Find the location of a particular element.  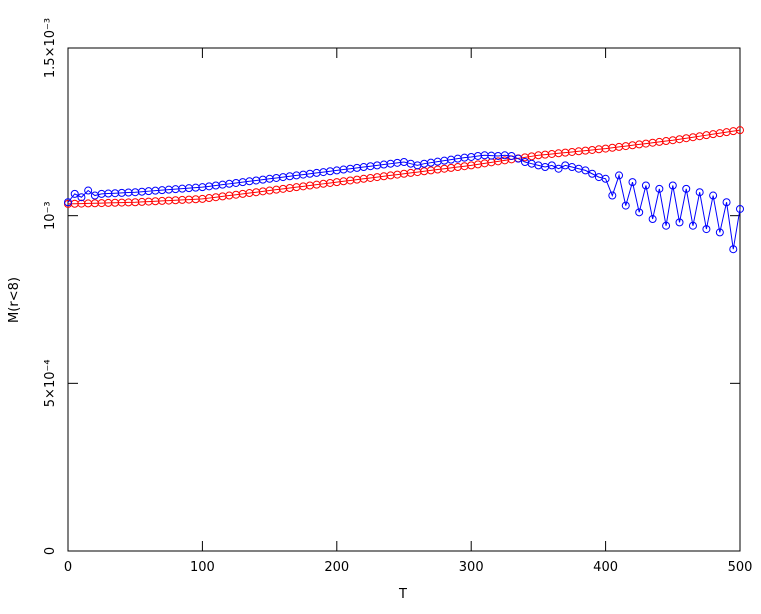

y-tick-label: 1.5×10⁻³ is located at coordinates (50, 48).